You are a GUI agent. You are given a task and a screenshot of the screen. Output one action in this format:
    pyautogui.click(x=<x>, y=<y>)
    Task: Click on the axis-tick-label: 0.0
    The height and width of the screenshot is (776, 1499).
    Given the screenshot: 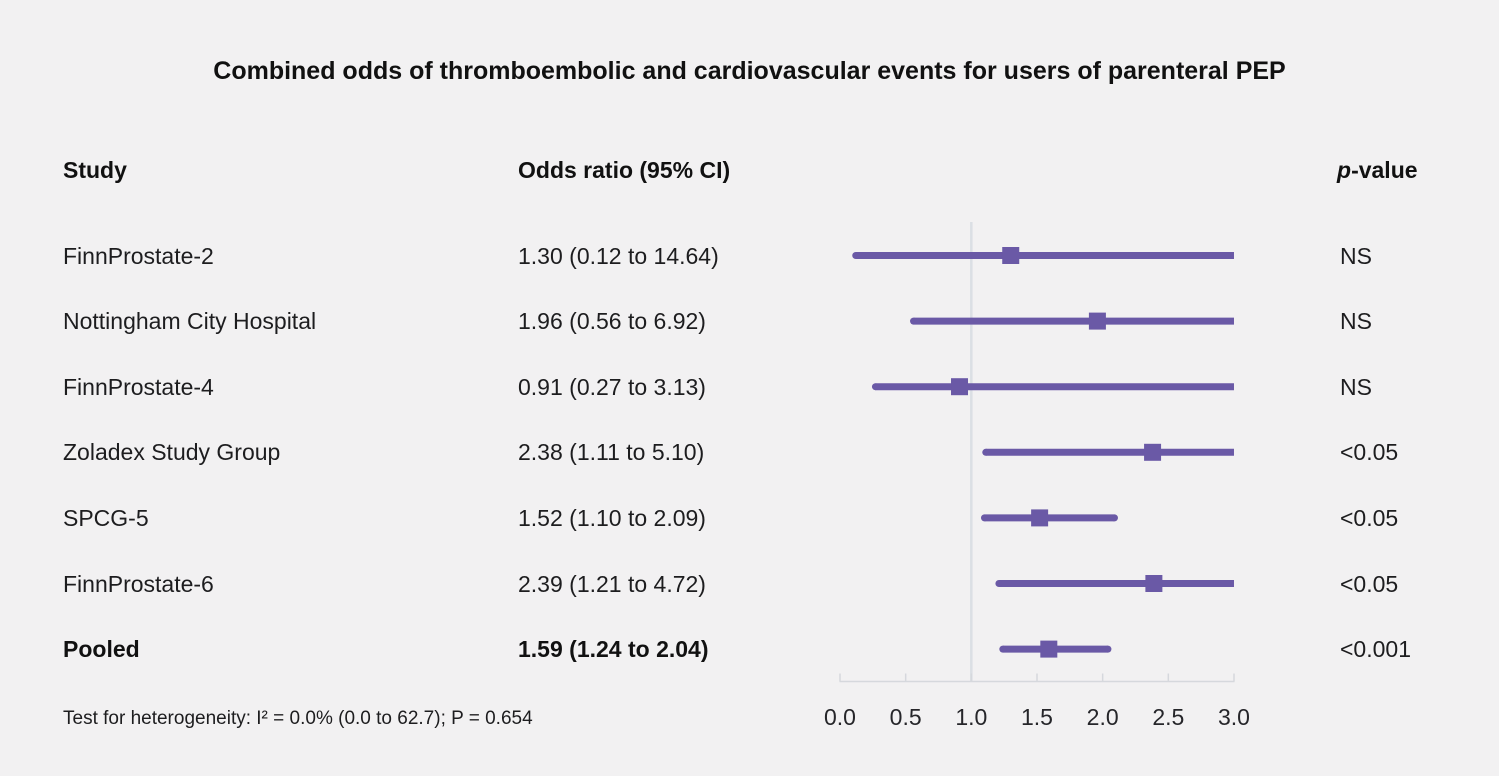 What is the action you would take?
    pyautogui.click(x=840, y=717)
    